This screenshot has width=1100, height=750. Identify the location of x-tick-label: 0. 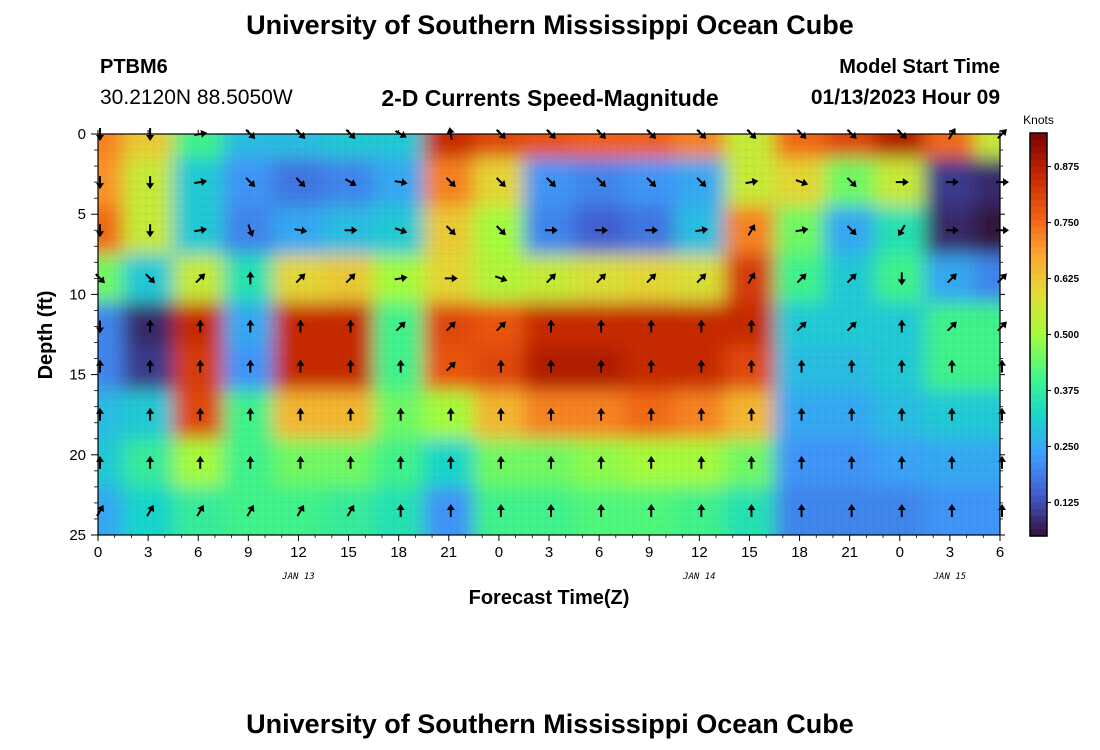
(98, 552).